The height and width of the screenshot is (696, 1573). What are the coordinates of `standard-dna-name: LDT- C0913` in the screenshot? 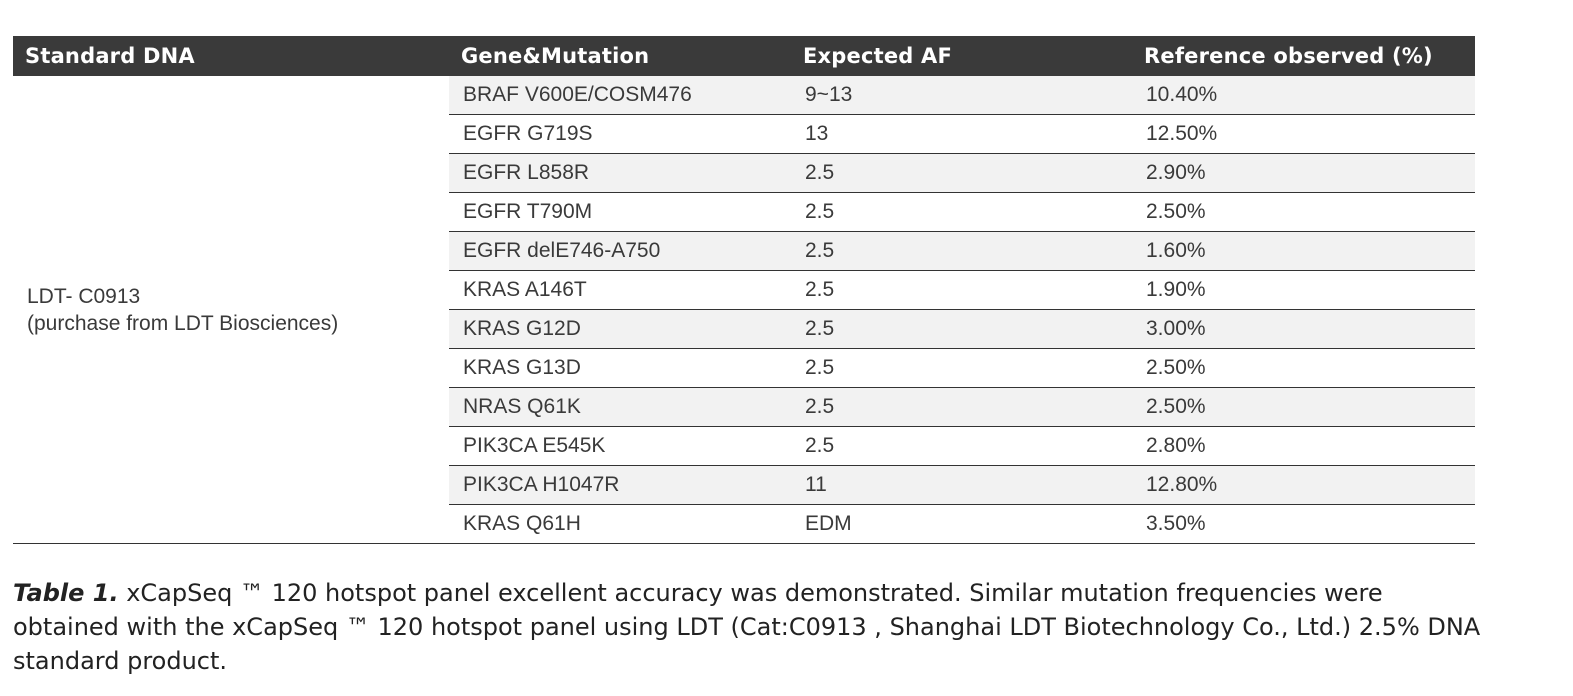 It's located at (84, 296).